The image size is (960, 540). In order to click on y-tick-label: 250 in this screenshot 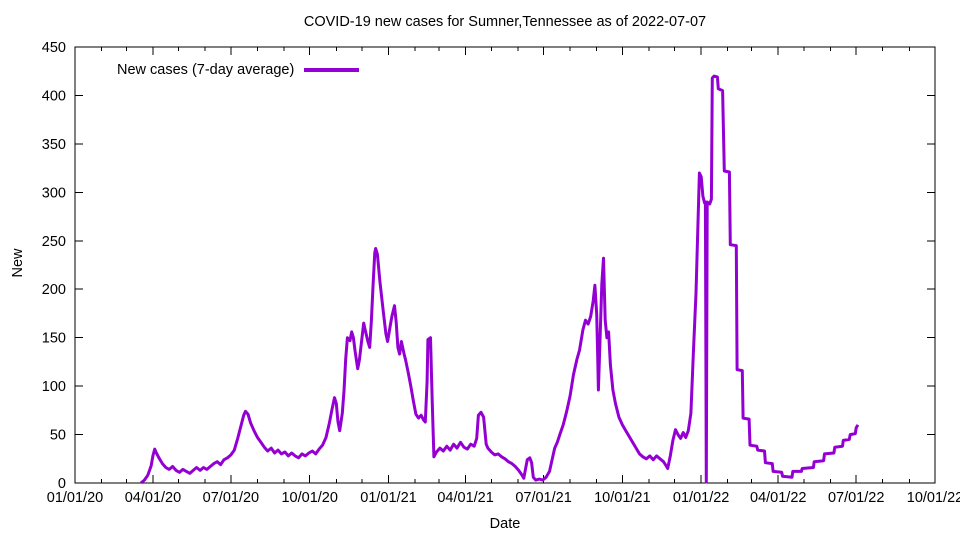, I will do `click(54, 242)`.